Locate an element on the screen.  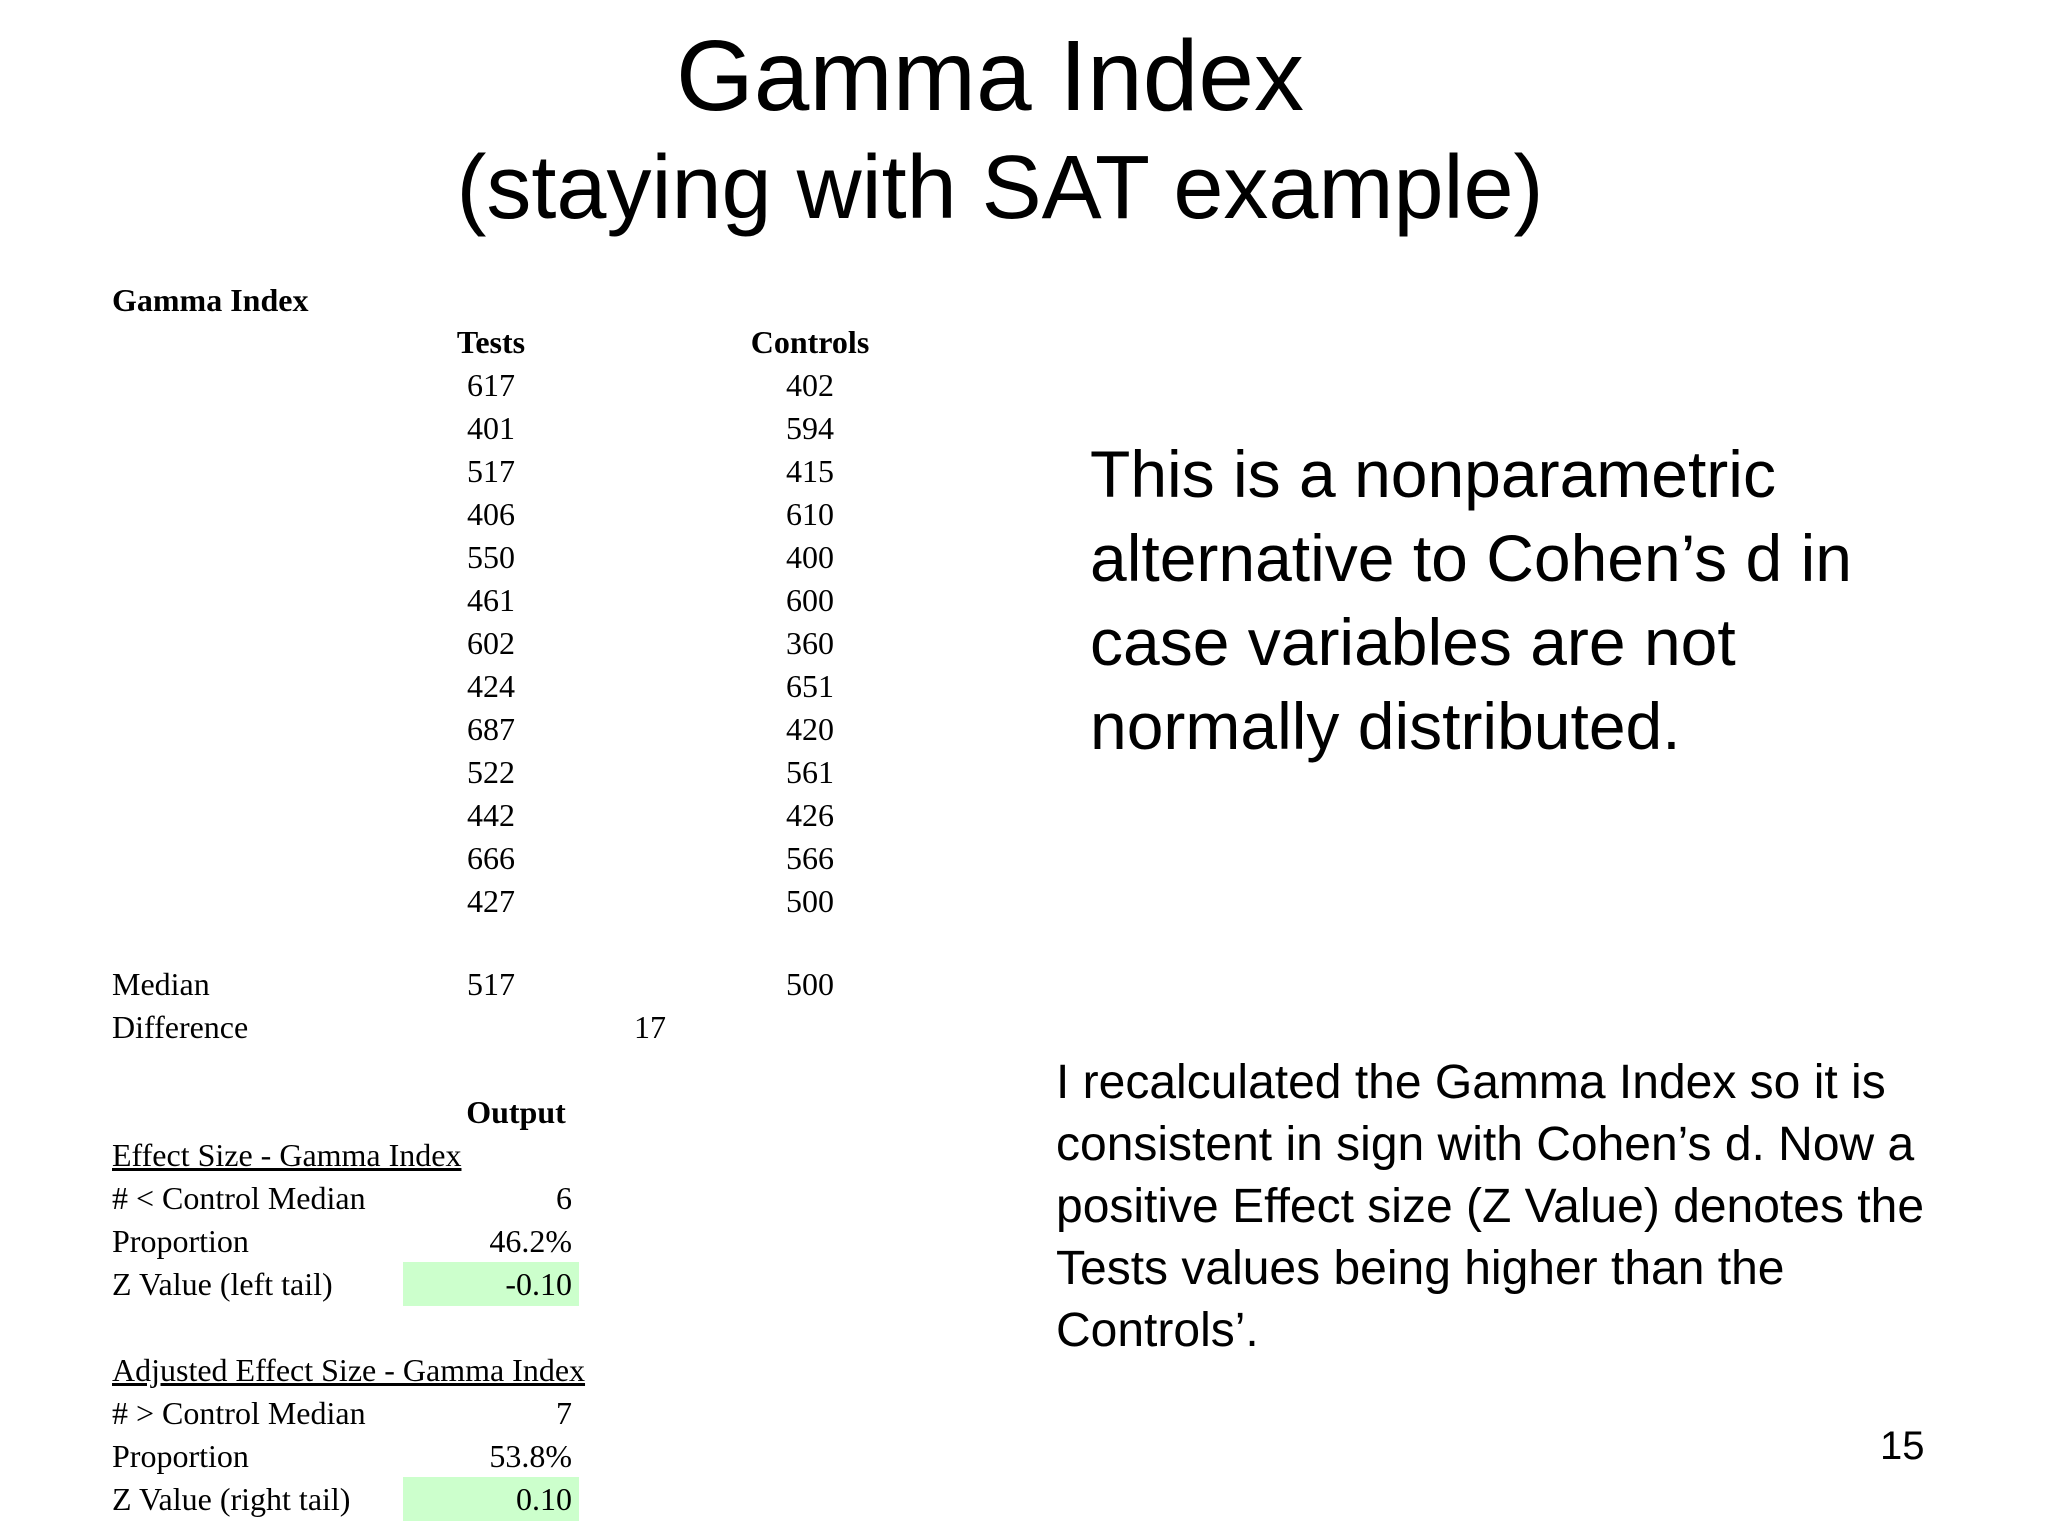
tests-value: 550 is located at coordinates (491, 557).